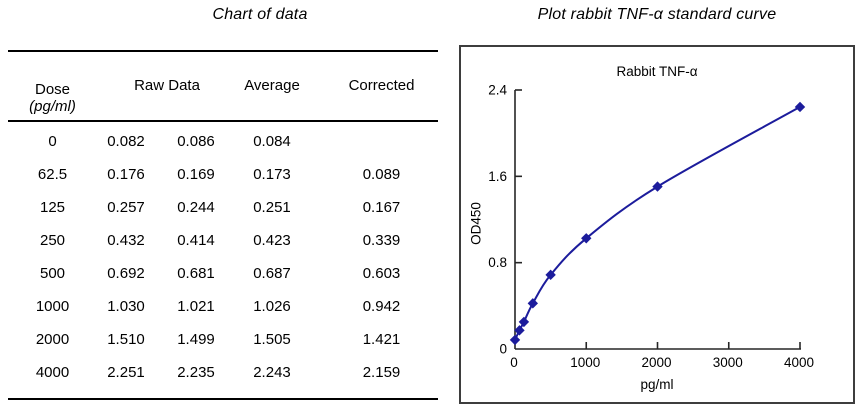 Image resolution: width=864 pixels, height=417 pixels. What do you see at coordinates (503, 349) in the screenshot?
I see `y-tick-label: 0` at bounding box center [503, 349].